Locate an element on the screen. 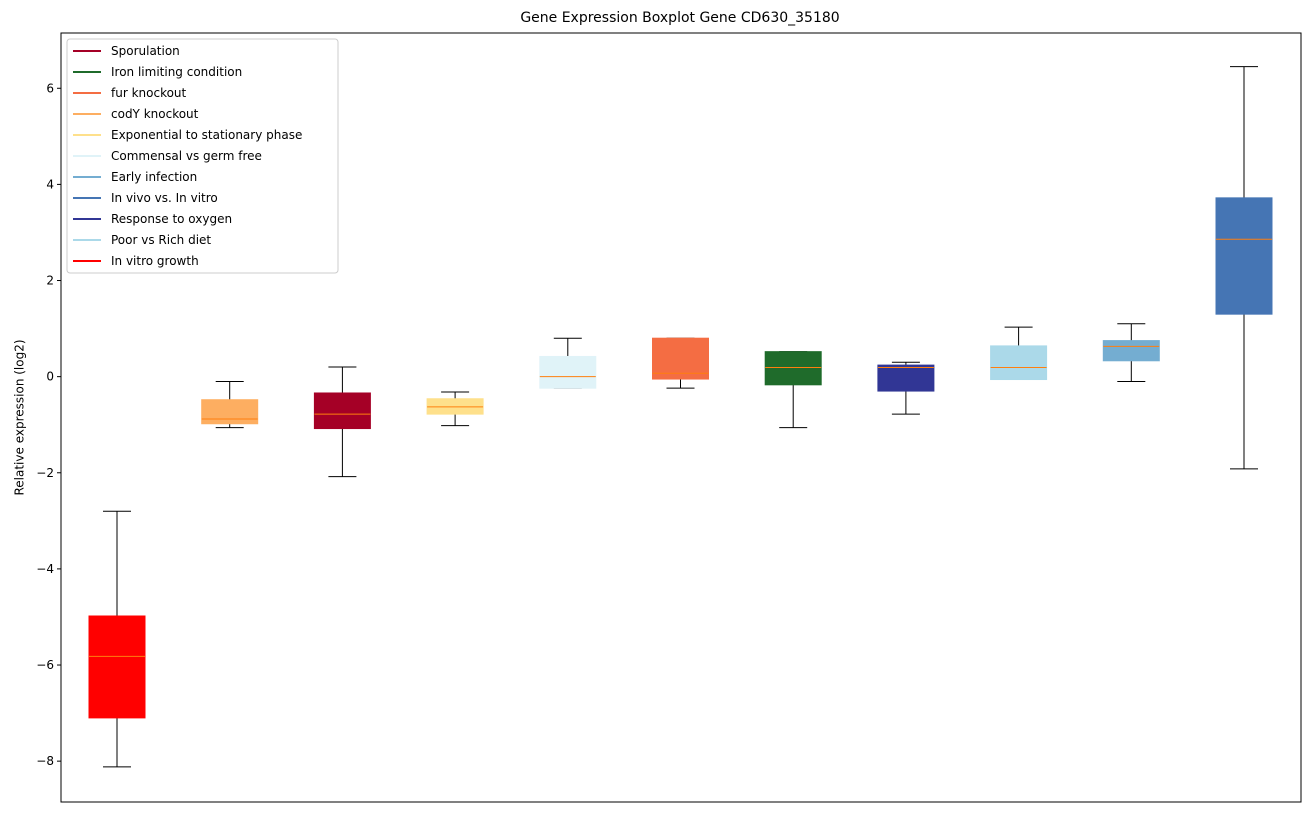 The height and width of the screenshot is (816, 1309). legend-item: Poor vs Rich diet is located at coordinates (142, 240).